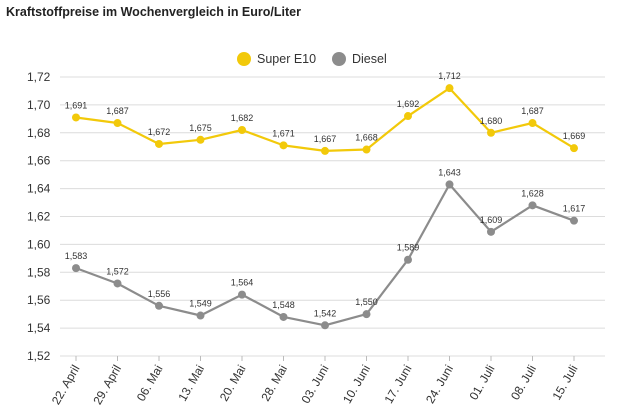 The image size is (630, 412). I want to click on data-label: 1,691, so click(76, 105).